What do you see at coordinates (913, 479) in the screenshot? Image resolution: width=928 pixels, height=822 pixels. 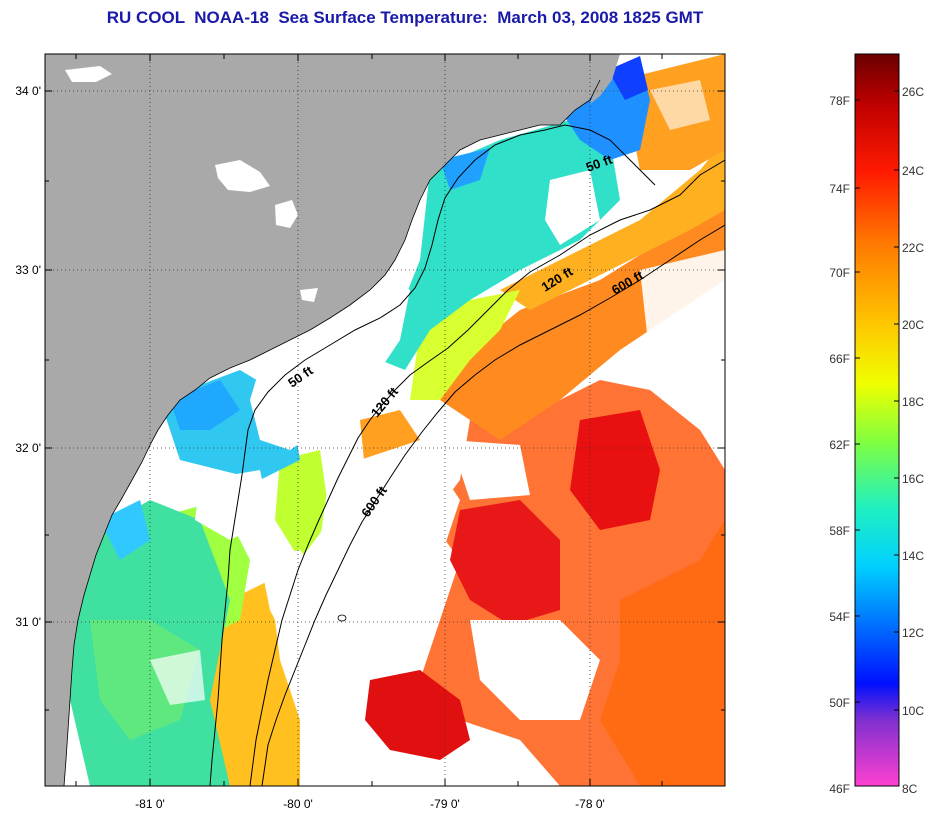 I see `cb-c-16: 16C` at bounding box center [913, 479].